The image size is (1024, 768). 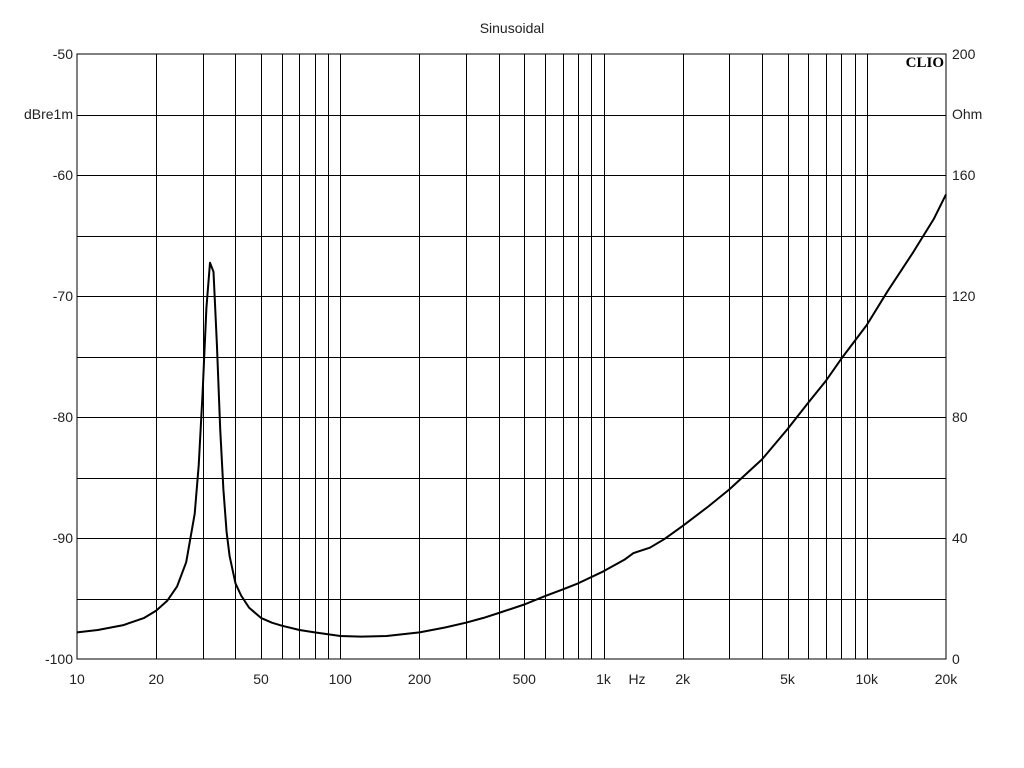 I want to click on x-tick-label: 20, so click(x=156, y=679).